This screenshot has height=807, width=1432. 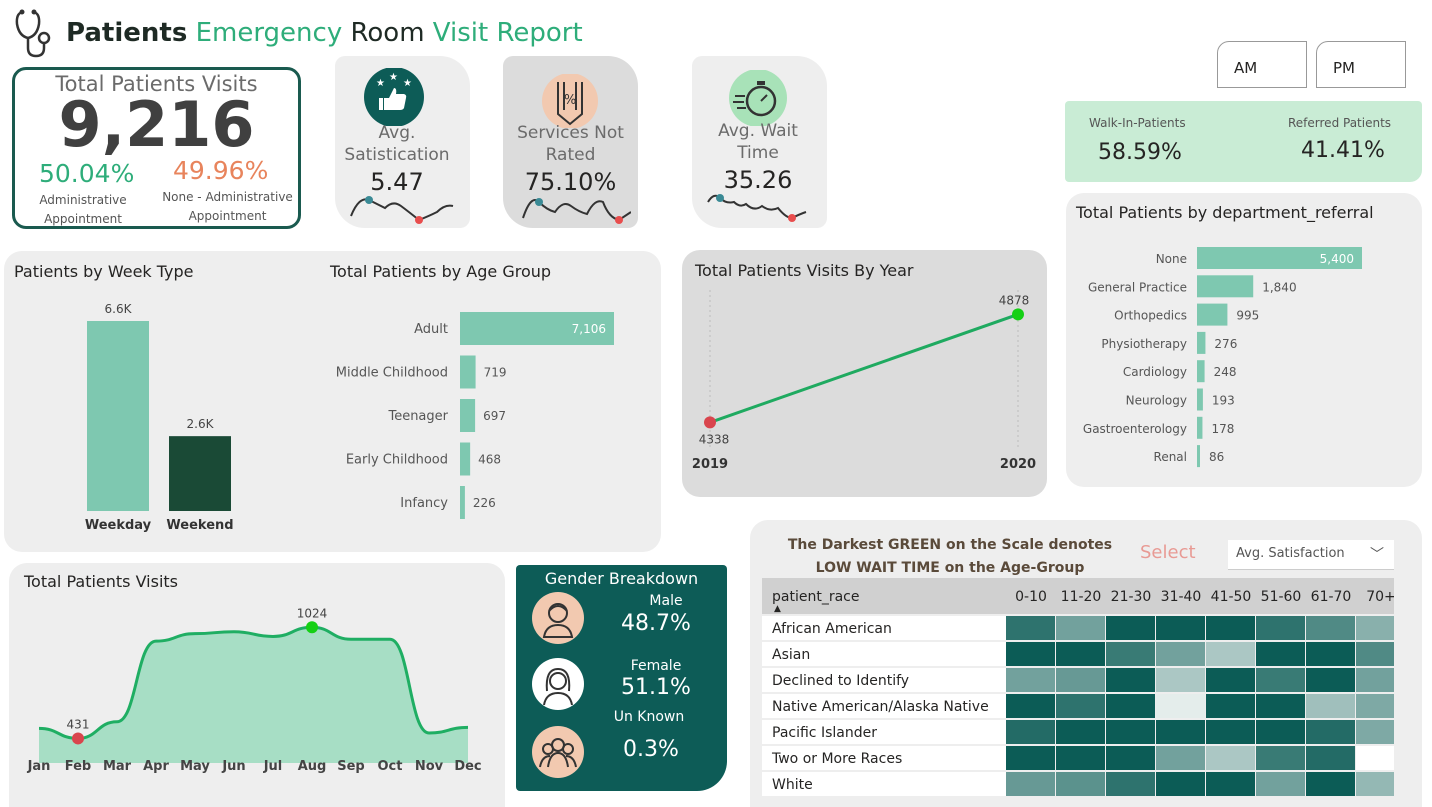 What do you see at coordinates (1311, 555) in the screenshot?
I see `metric-dropdown: Avg. Satisfaction ﹀` at bounding box center [1311, 555].